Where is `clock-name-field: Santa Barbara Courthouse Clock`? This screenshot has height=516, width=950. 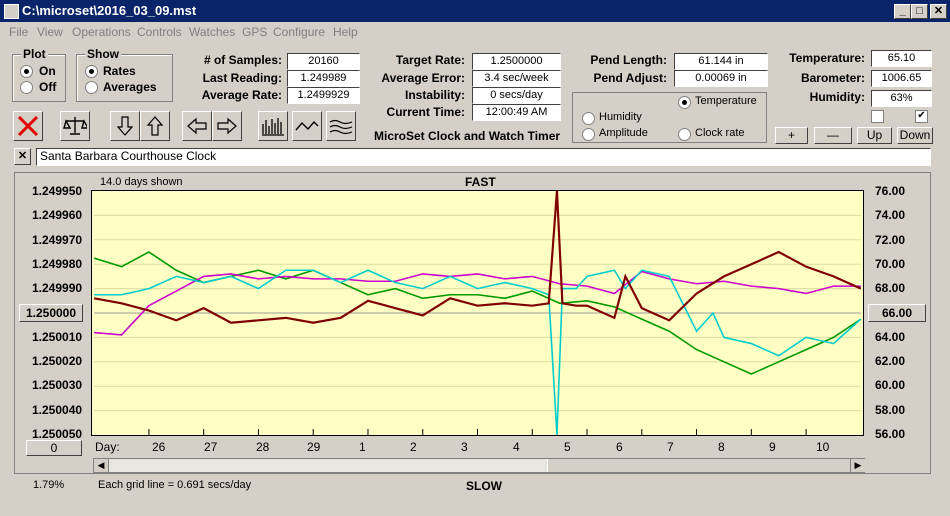 clock-name-field: Santa Barbara Courthouse Clock is located at coordinates (483, 157).